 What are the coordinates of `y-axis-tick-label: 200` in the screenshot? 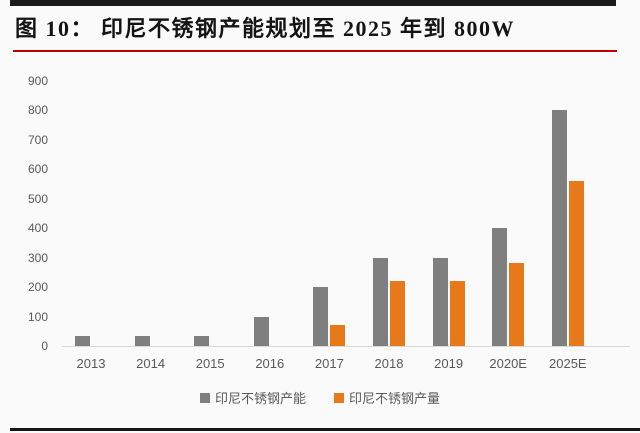 It's located at (37, 287).